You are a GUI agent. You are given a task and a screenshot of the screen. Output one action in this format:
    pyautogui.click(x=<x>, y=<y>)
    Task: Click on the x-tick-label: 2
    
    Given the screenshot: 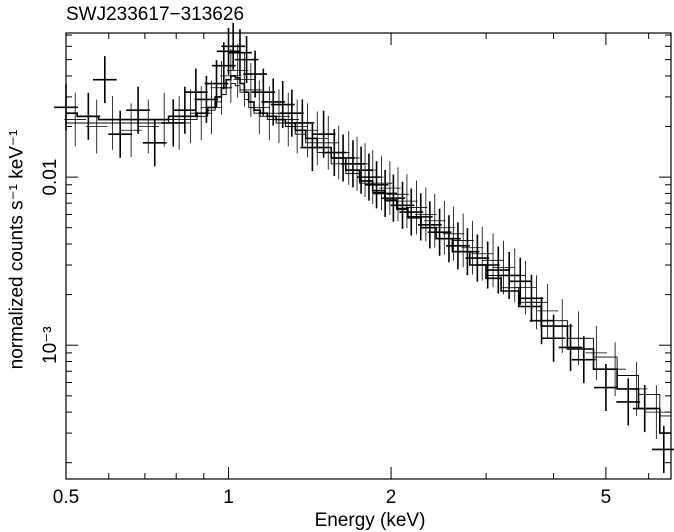 What is the action you would take?
    pyautogui.click(x=391, y=497)
    